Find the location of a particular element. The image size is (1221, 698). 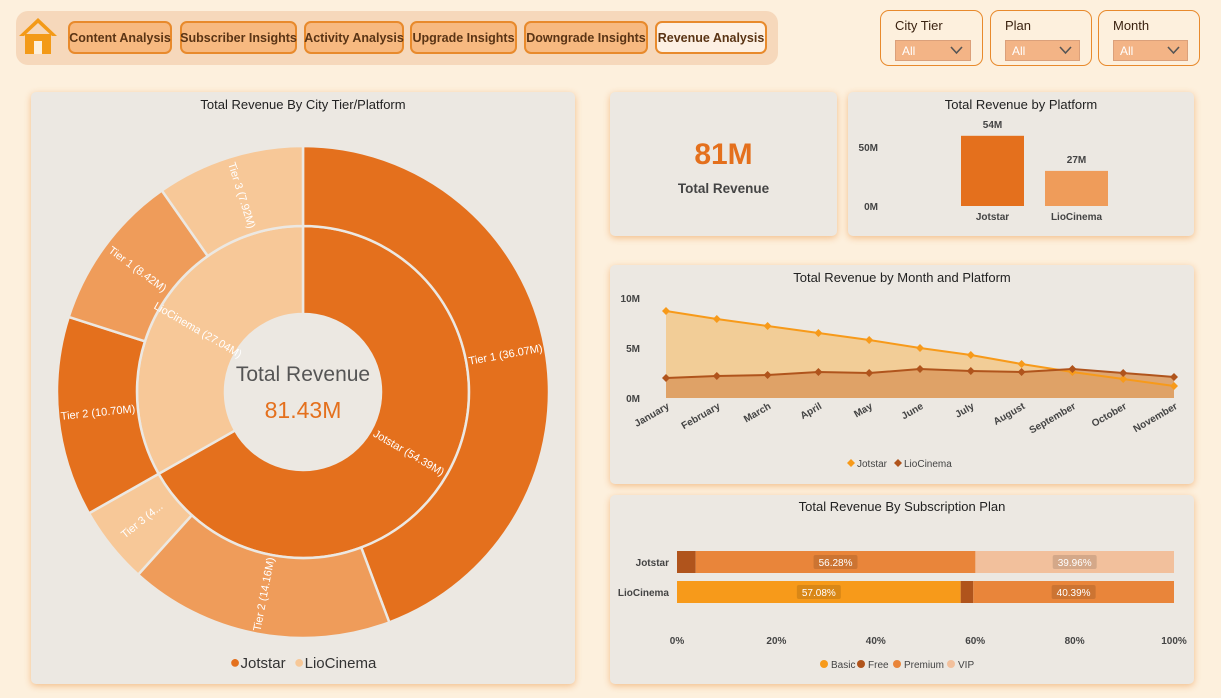

bar-data-label: 27M is located at coordinates (1076, 160).